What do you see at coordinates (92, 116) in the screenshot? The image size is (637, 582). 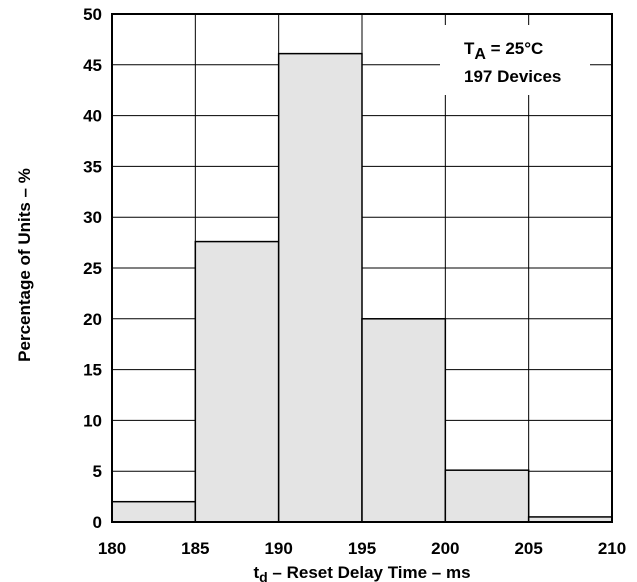 I see `y-tick-label-8: 40` at bounding box center [92, 116].